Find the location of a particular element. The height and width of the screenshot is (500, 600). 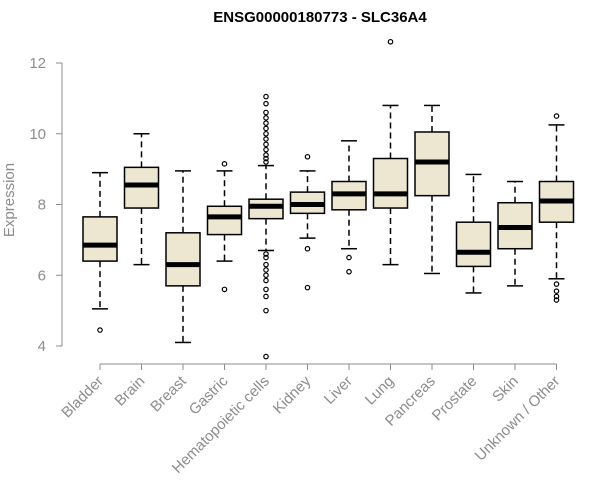

box-gastric is located at coordinates (224, 227).